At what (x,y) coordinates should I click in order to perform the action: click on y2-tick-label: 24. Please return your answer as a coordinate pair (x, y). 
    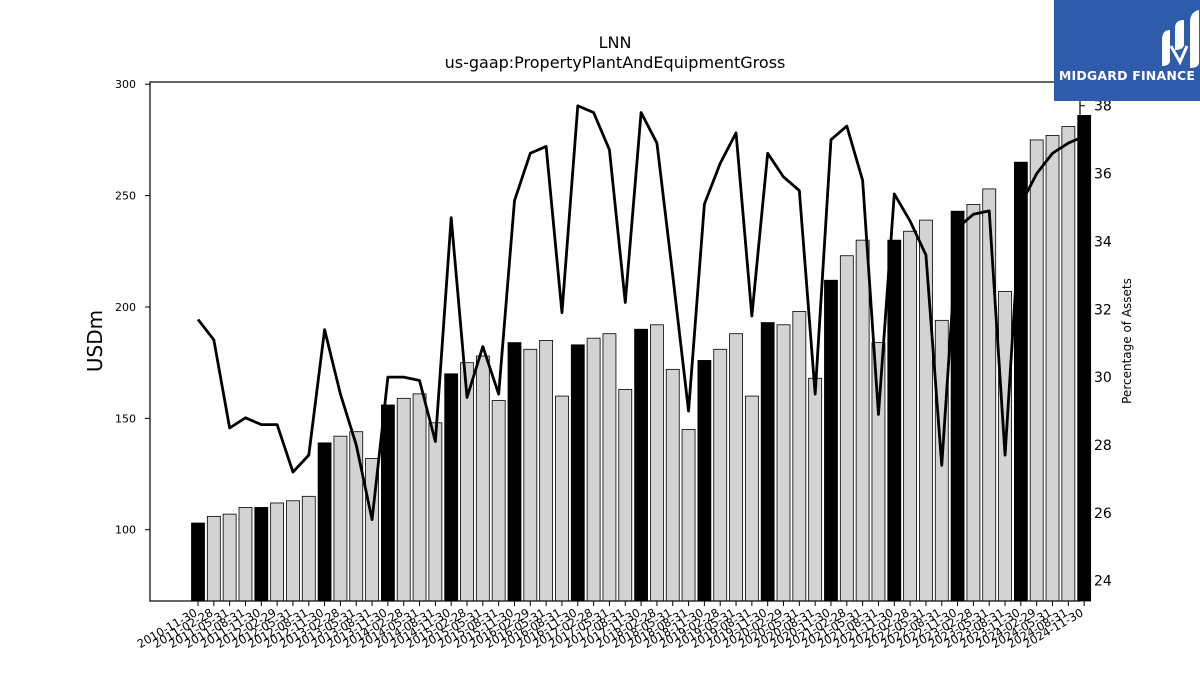
    Looking at the image, I should click on (1103, 582).